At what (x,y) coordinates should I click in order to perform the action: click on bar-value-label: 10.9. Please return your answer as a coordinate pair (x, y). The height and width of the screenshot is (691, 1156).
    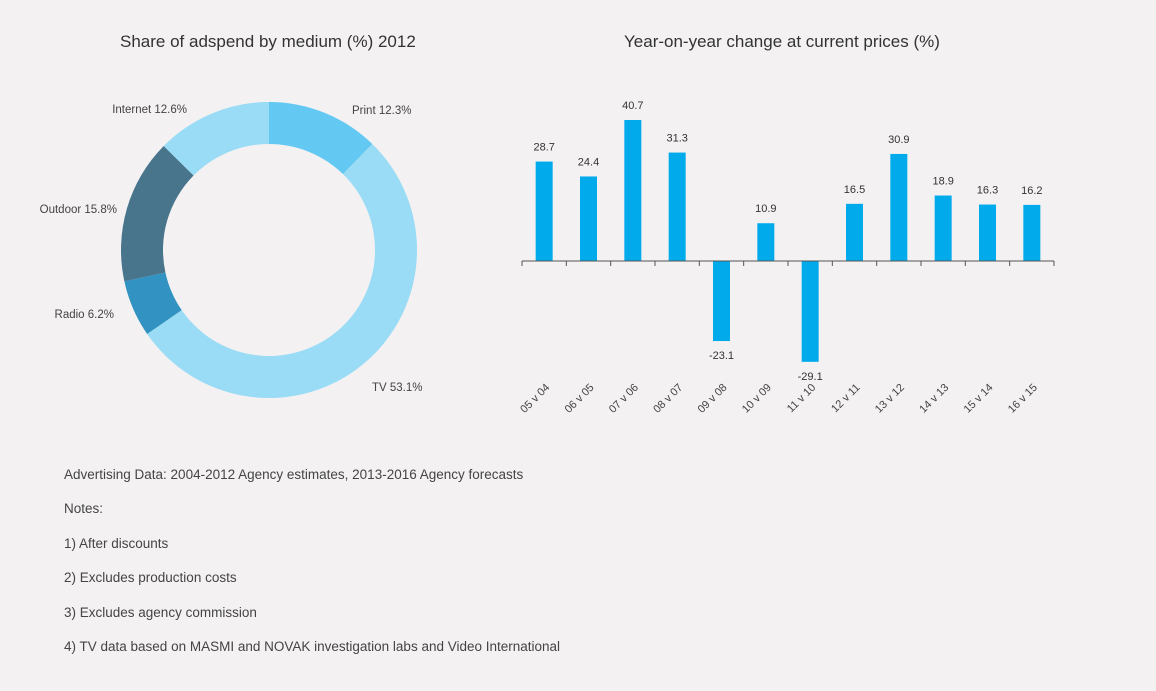
    Looking at the image, I should click on (765, 209).